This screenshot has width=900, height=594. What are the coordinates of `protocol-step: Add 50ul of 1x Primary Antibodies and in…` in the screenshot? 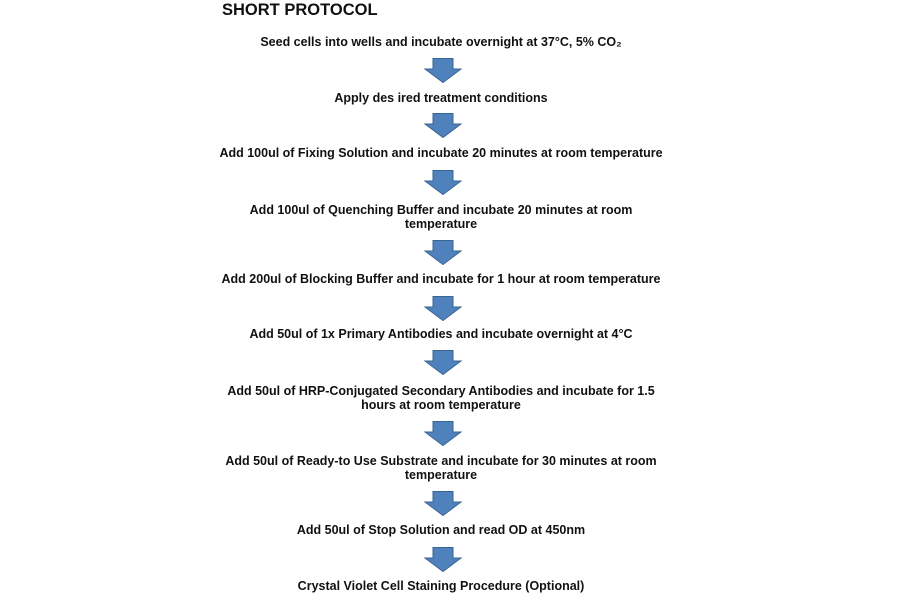 It's located at (441, 334).